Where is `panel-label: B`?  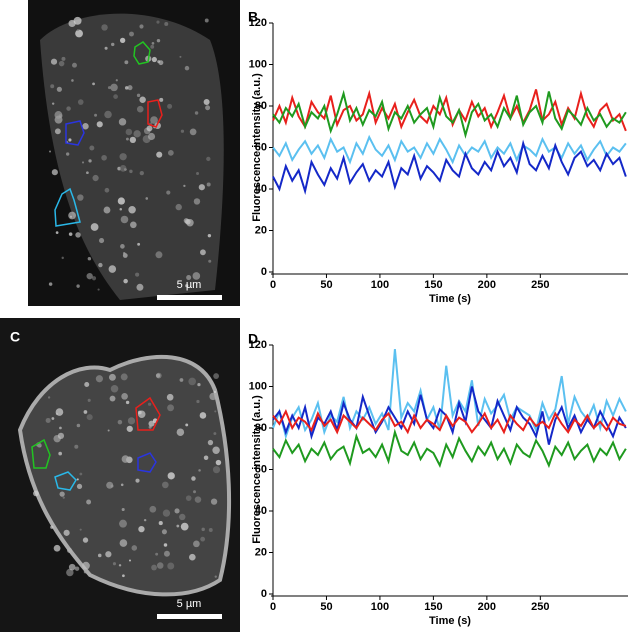
panel-label: B is located at coordinates (253, 17).